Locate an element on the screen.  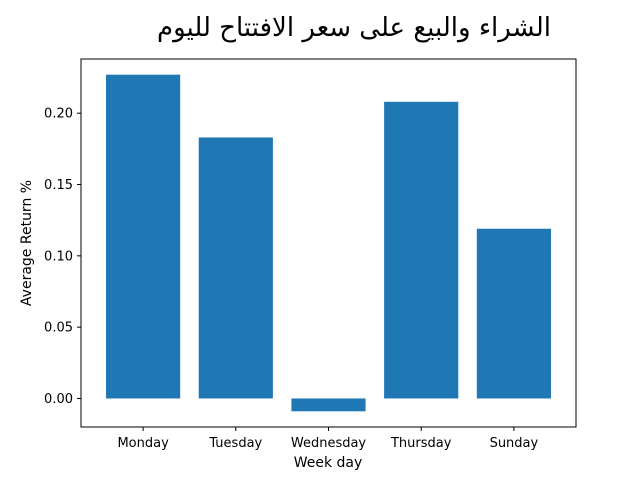
x-tick-label: Monday is located at coordinates (143, 443).